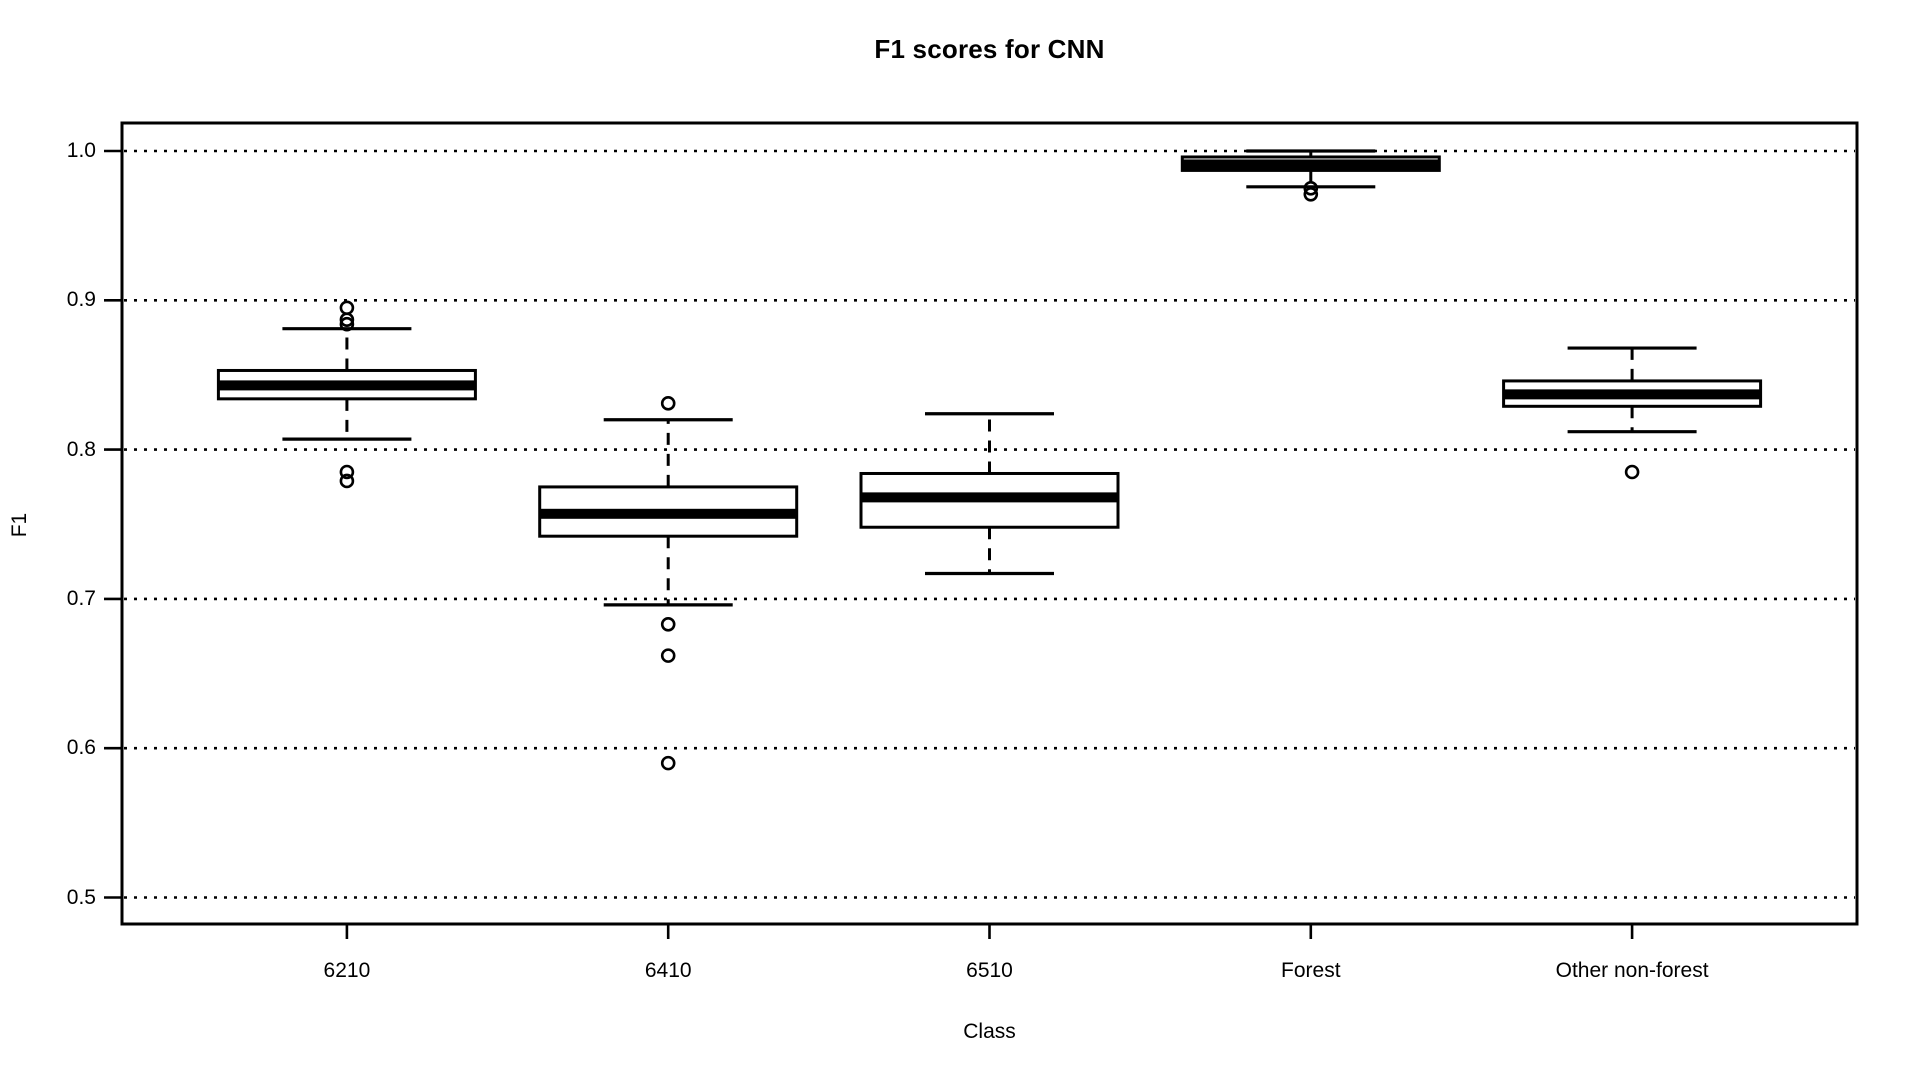  I want to click on x-axis-title: Class, so click(989, 1031).